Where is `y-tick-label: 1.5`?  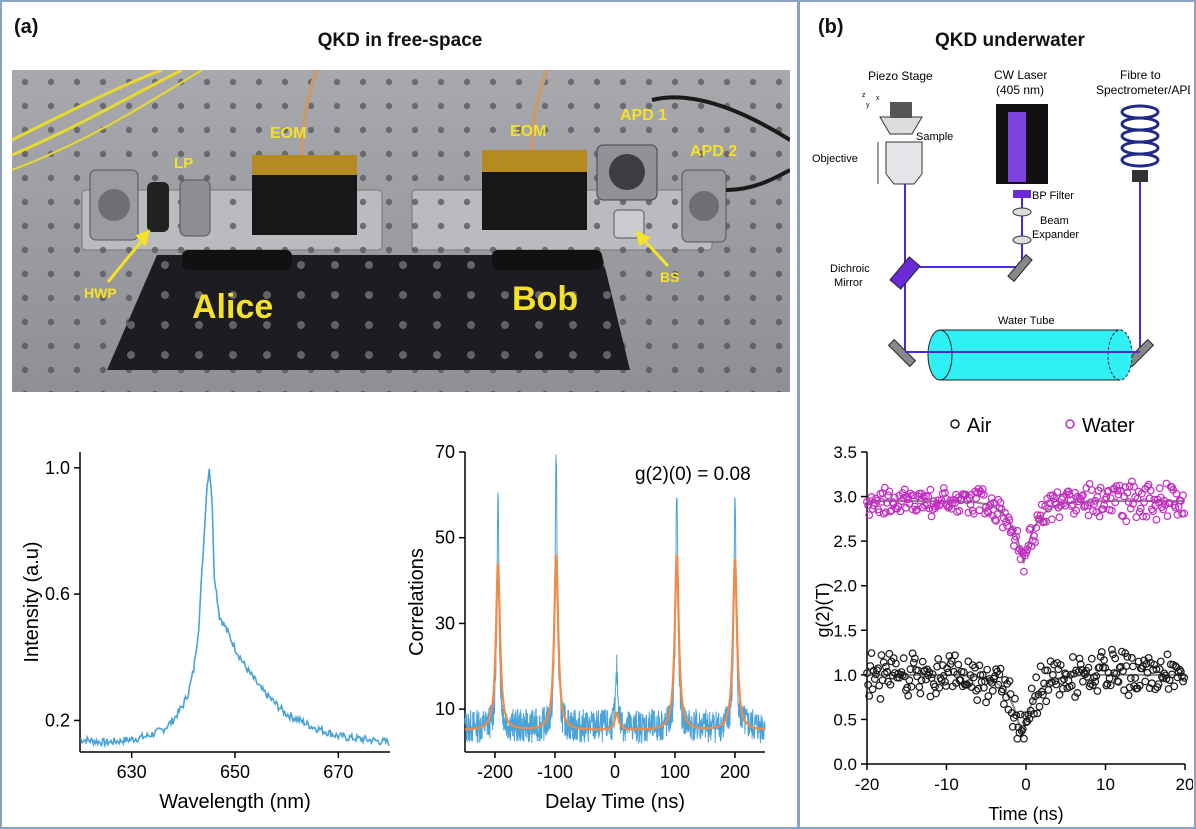
y-tick-label: 1.5 is located at coordinates (845, 630).